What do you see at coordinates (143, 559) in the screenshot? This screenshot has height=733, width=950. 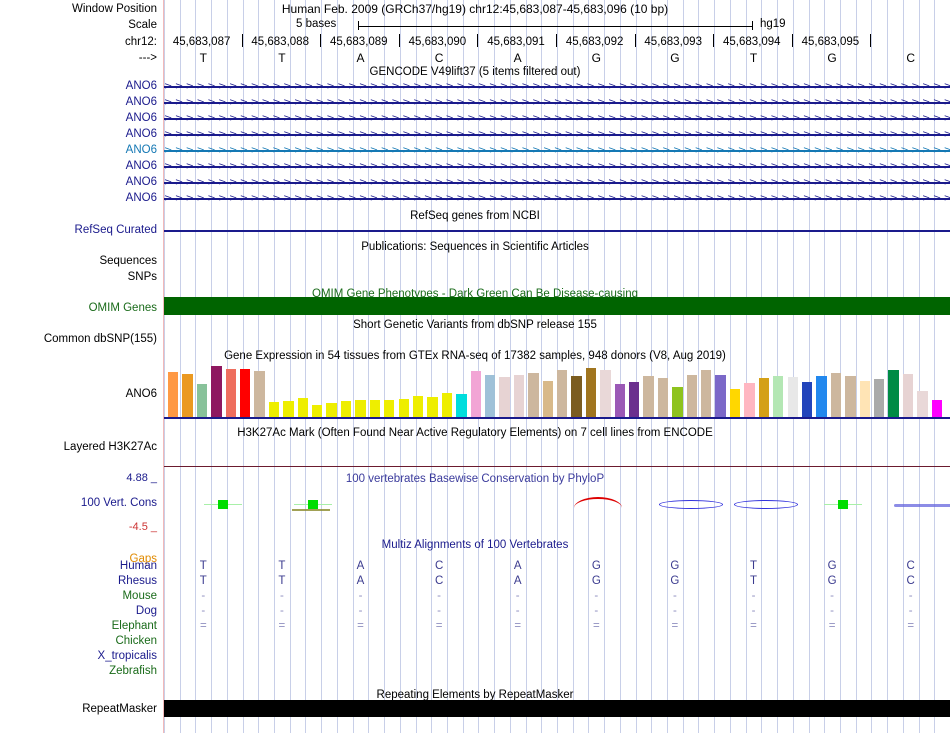 I see `gaps-label: Gaps` at bounding box center [143, 559].